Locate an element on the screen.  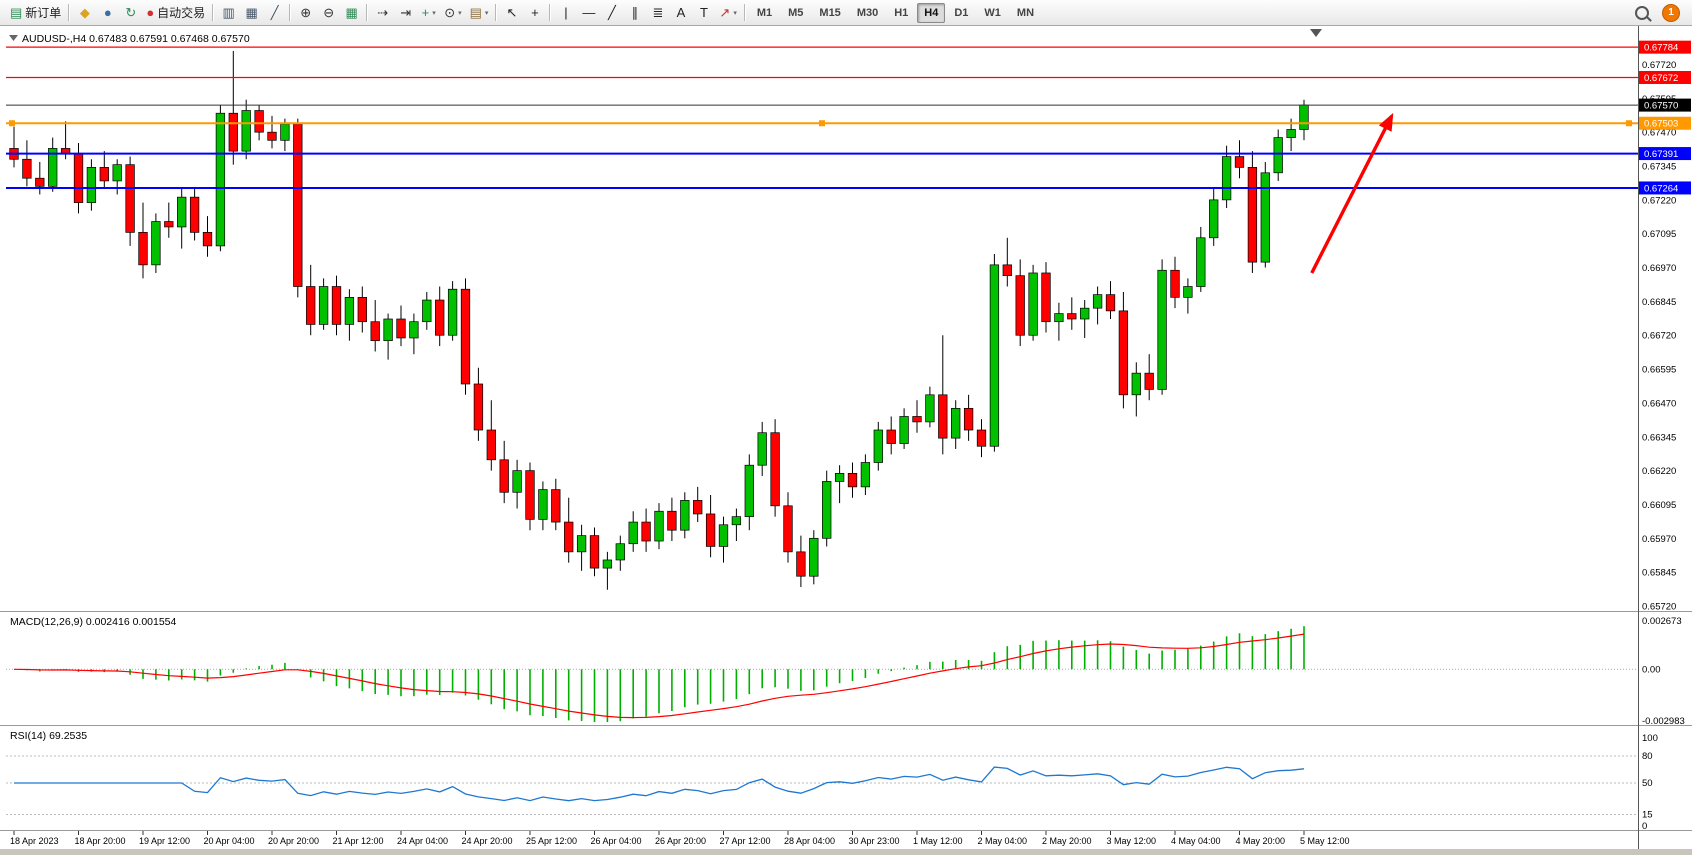
timeframe-buttons: M1 M5 M15 M30 H1 H4 D1 W1 MN is located at coordinates (895, 12).